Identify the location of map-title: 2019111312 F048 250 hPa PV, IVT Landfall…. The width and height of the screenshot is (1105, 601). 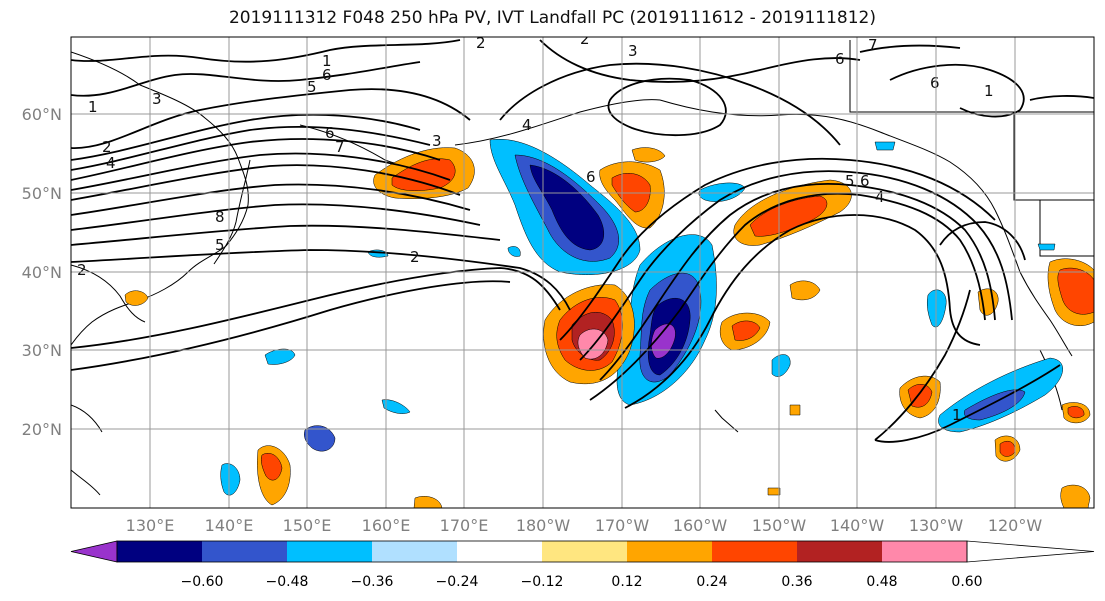
(552, 18).